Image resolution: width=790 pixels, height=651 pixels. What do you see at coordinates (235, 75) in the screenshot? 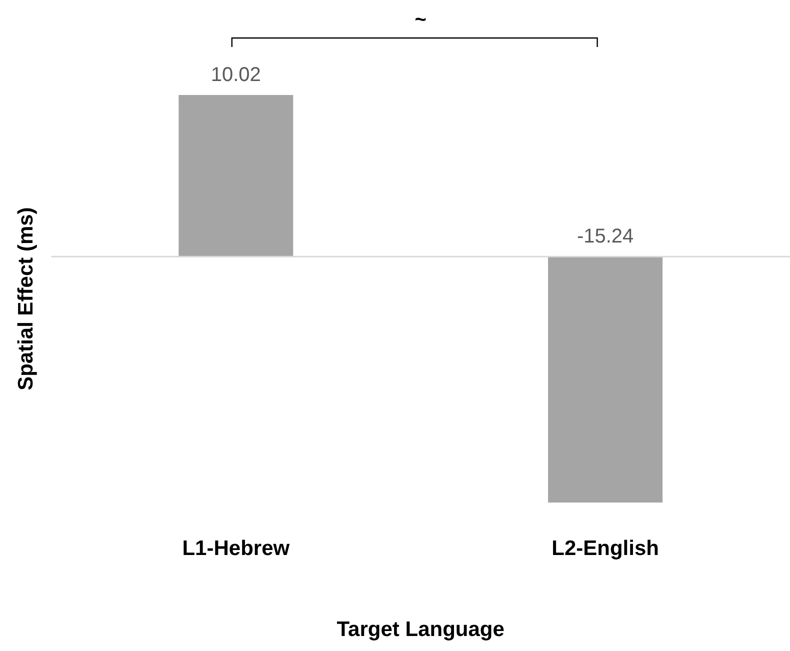
I see `data-label: 10.02` at bounding box center [235, 75].